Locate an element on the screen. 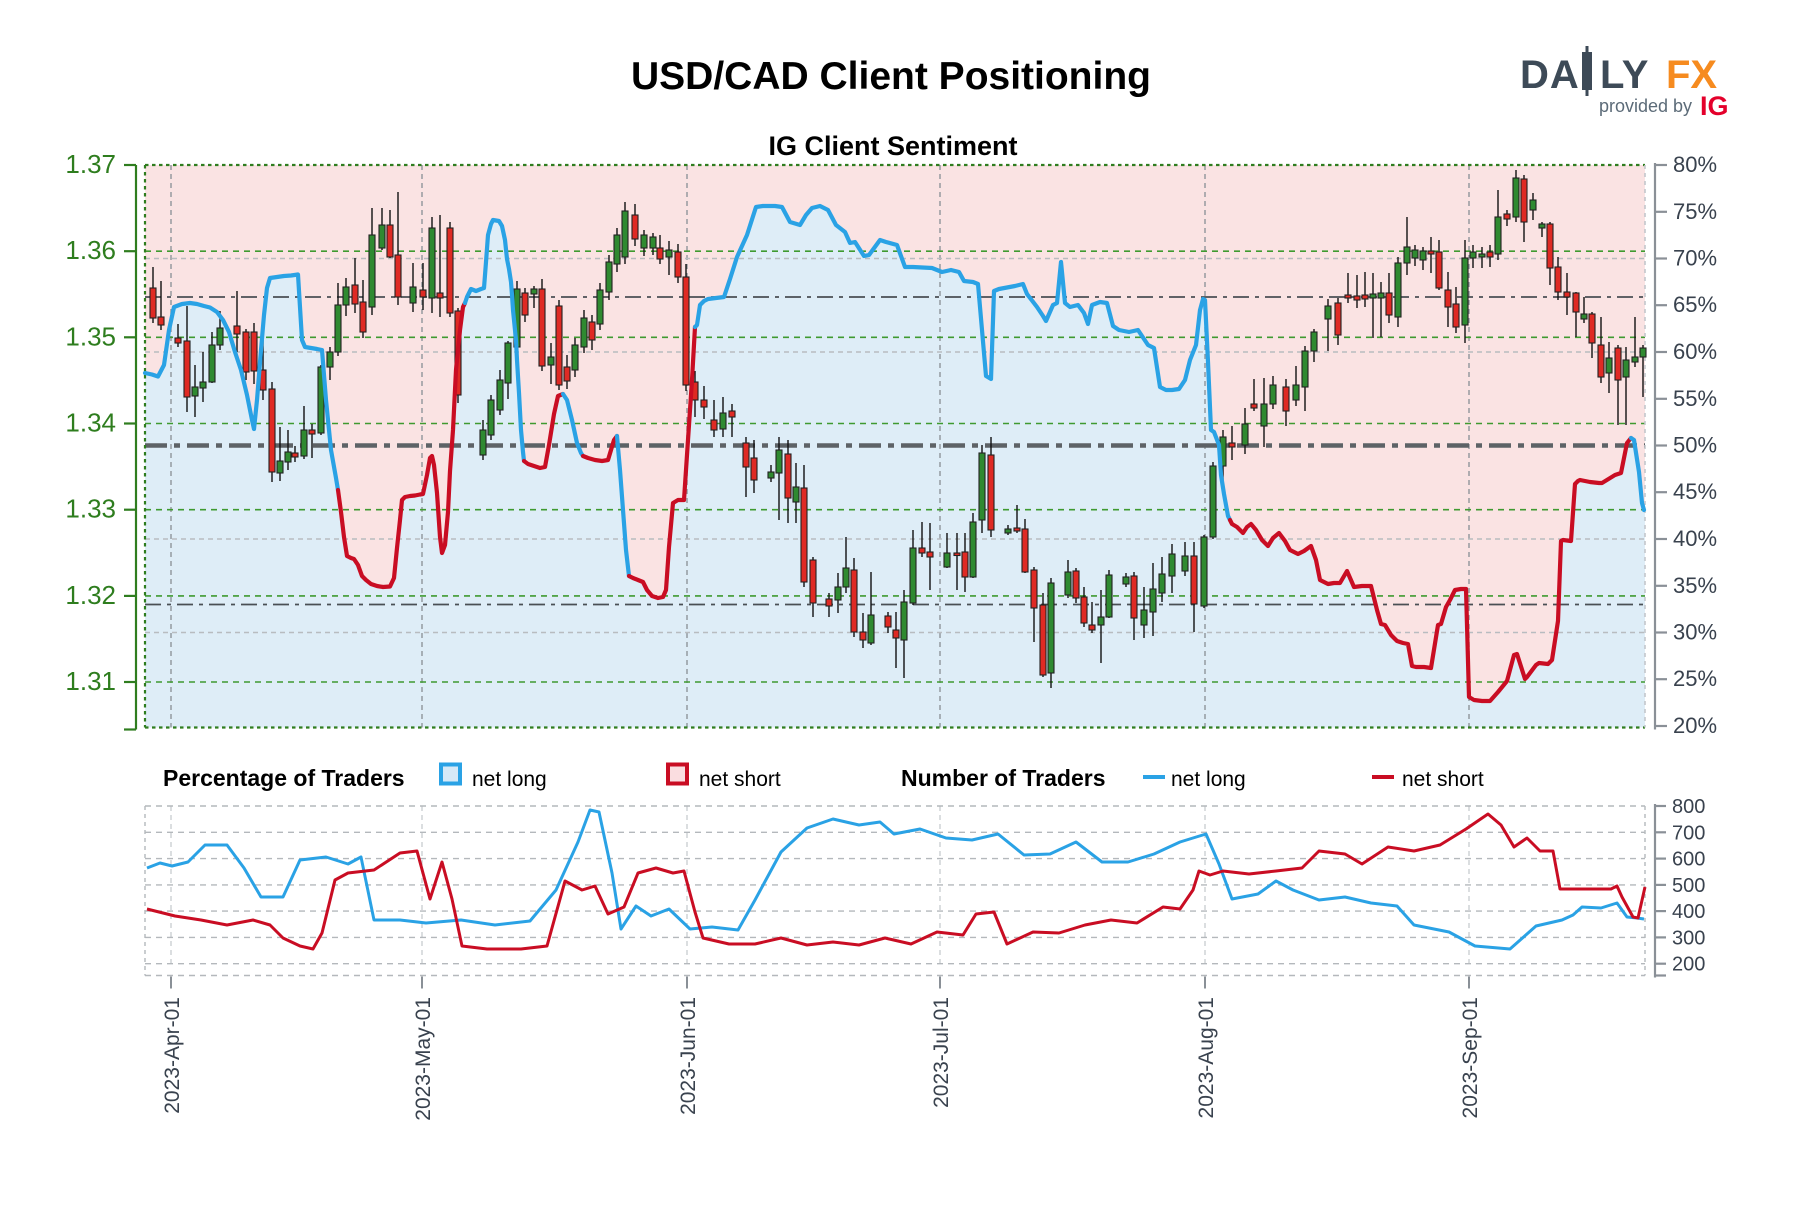 This screenshot has width=1800, height=1205. svg-text: 1.37 is located at coordinates (90, 164).